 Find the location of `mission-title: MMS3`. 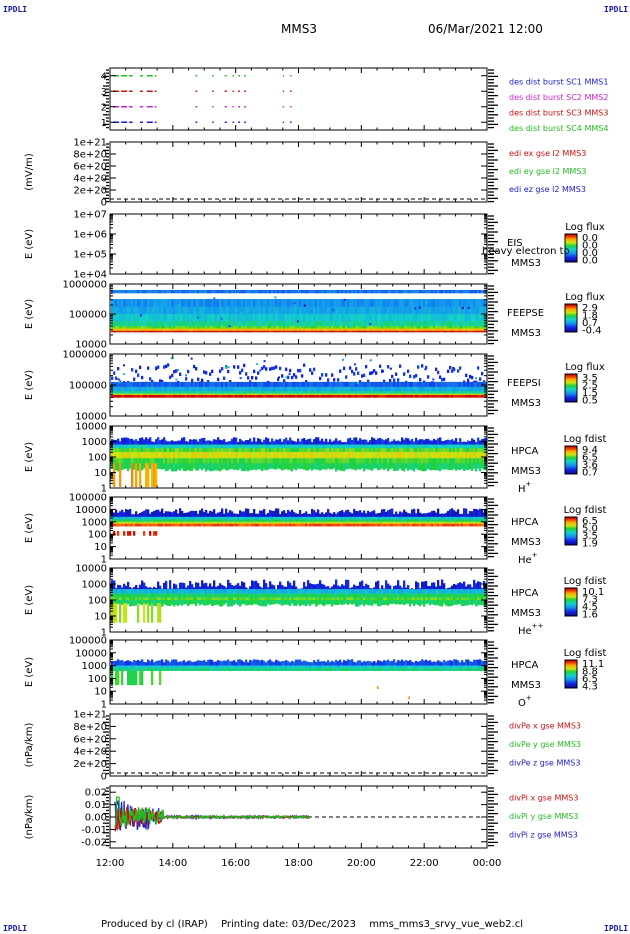

mission-title: MMS3 is located at coordinates (299, 29).